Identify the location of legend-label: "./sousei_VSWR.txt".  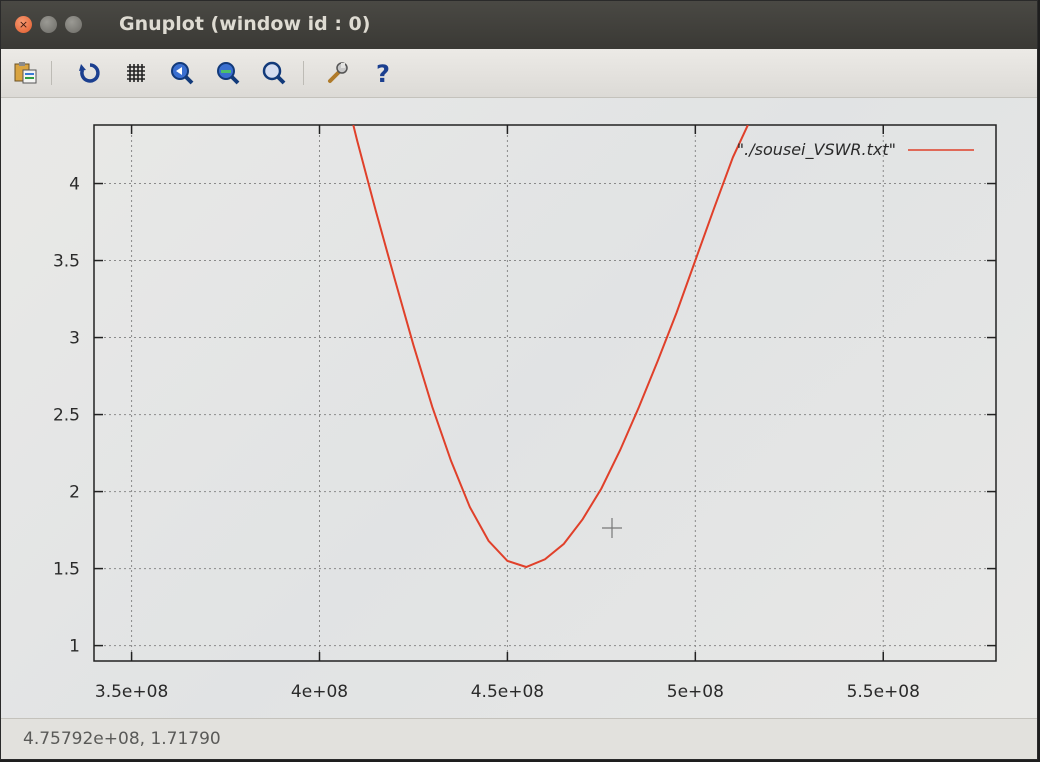
(816, 150).